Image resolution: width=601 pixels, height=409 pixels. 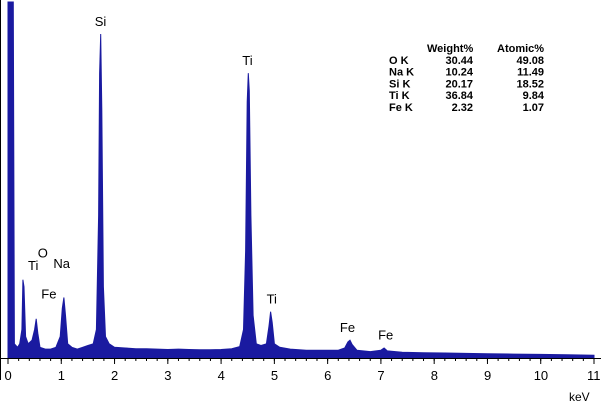 What do you see at coordinates (399, 96) in the screenshot?
I see `table-cell: Ti K` at bounding box center [399, 96].